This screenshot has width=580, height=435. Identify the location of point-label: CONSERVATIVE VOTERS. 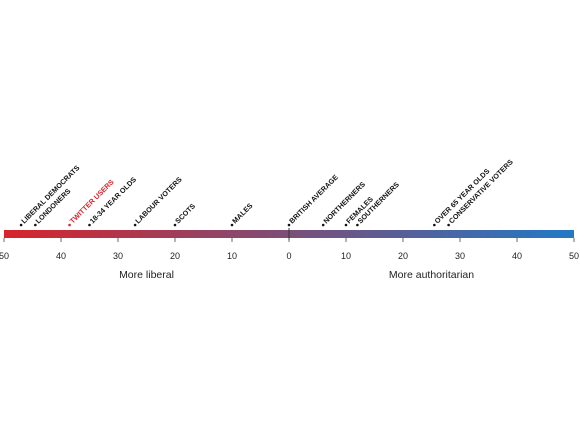
(481, 191).